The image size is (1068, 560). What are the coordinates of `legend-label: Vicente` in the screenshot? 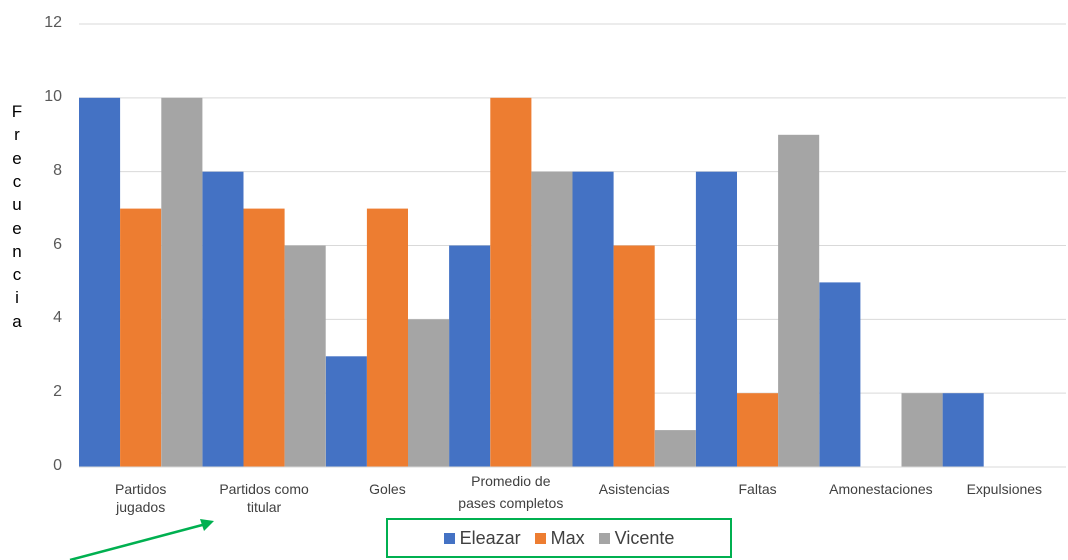 It's located at (644, 537).